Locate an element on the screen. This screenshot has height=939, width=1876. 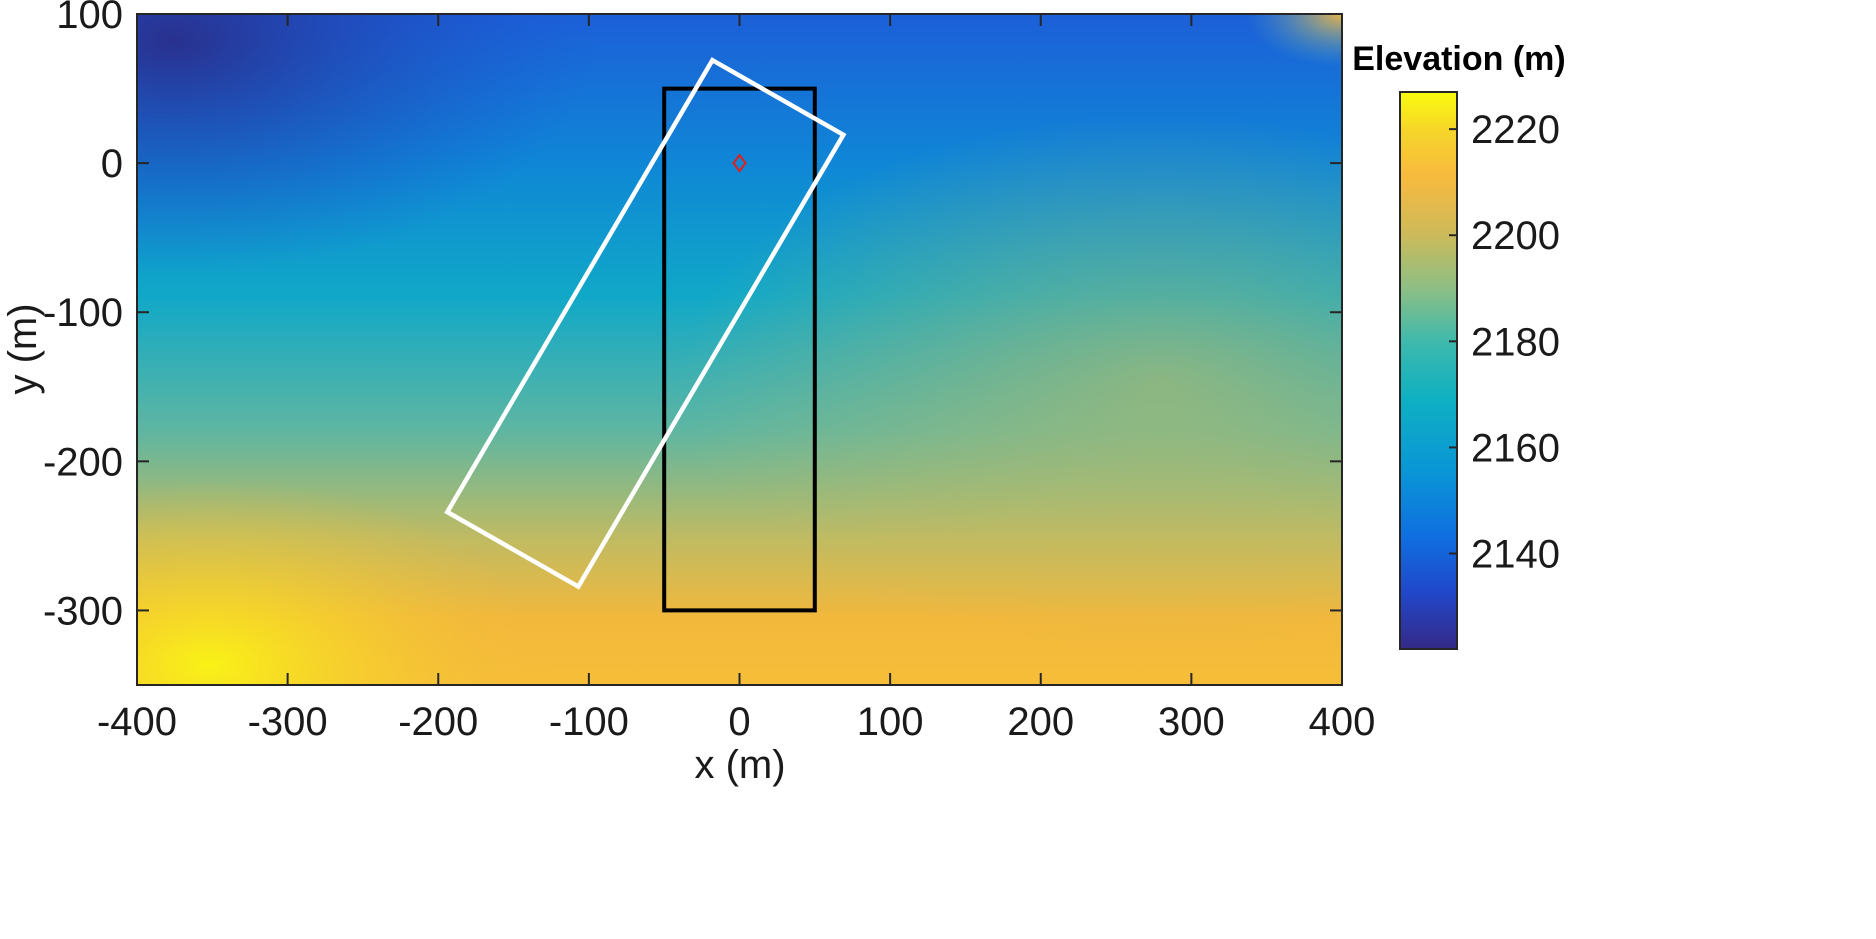
y-tick-label: 0 is located at coordinates (112, 164).